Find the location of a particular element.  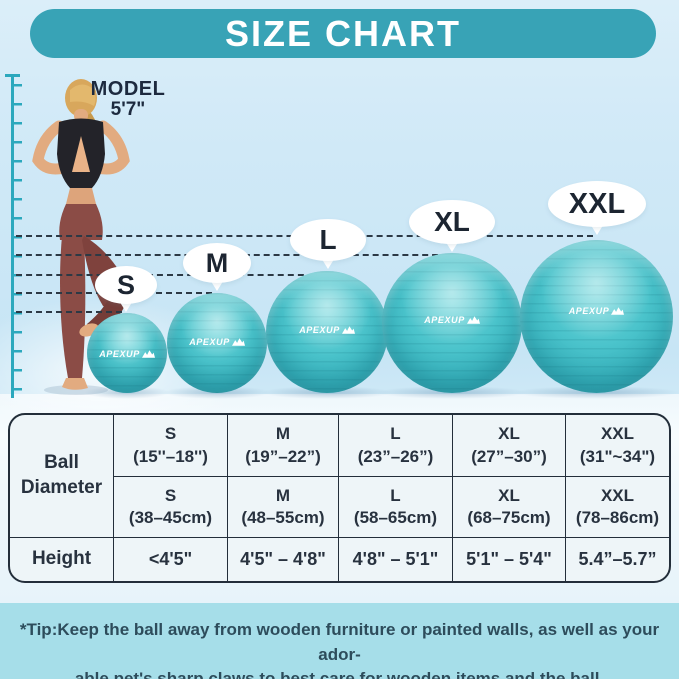

measure-line-l is located at coordinates (170, 275).